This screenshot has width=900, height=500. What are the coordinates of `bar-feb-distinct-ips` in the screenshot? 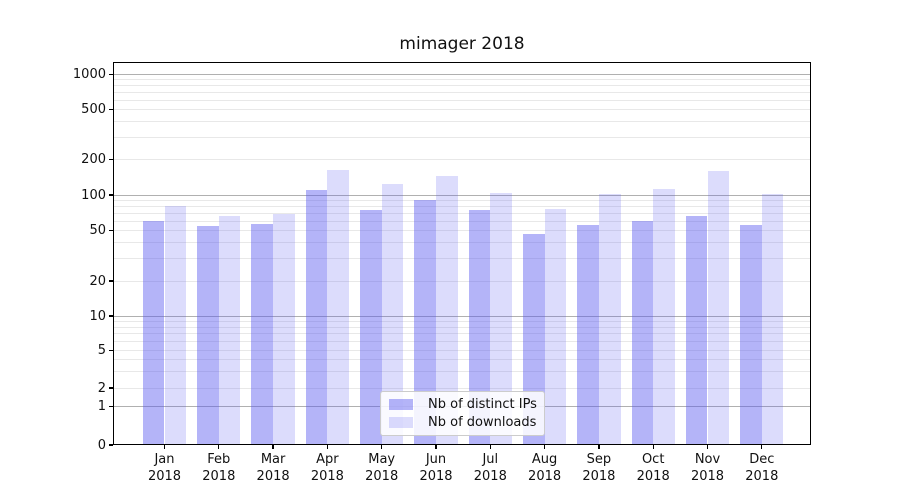 It's located at (208, 335).